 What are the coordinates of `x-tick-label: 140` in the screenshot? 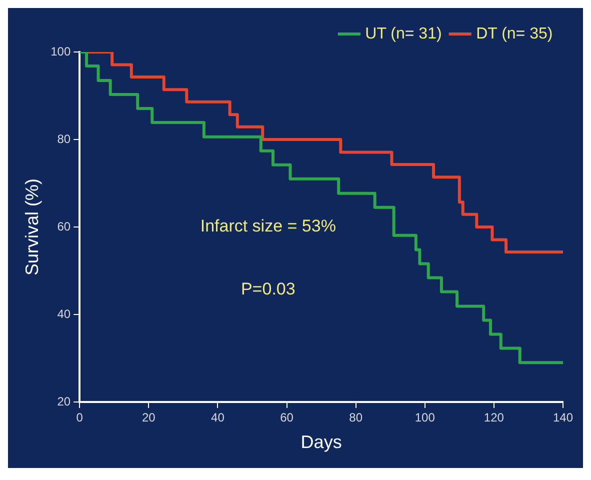 It's located at (563, 417).